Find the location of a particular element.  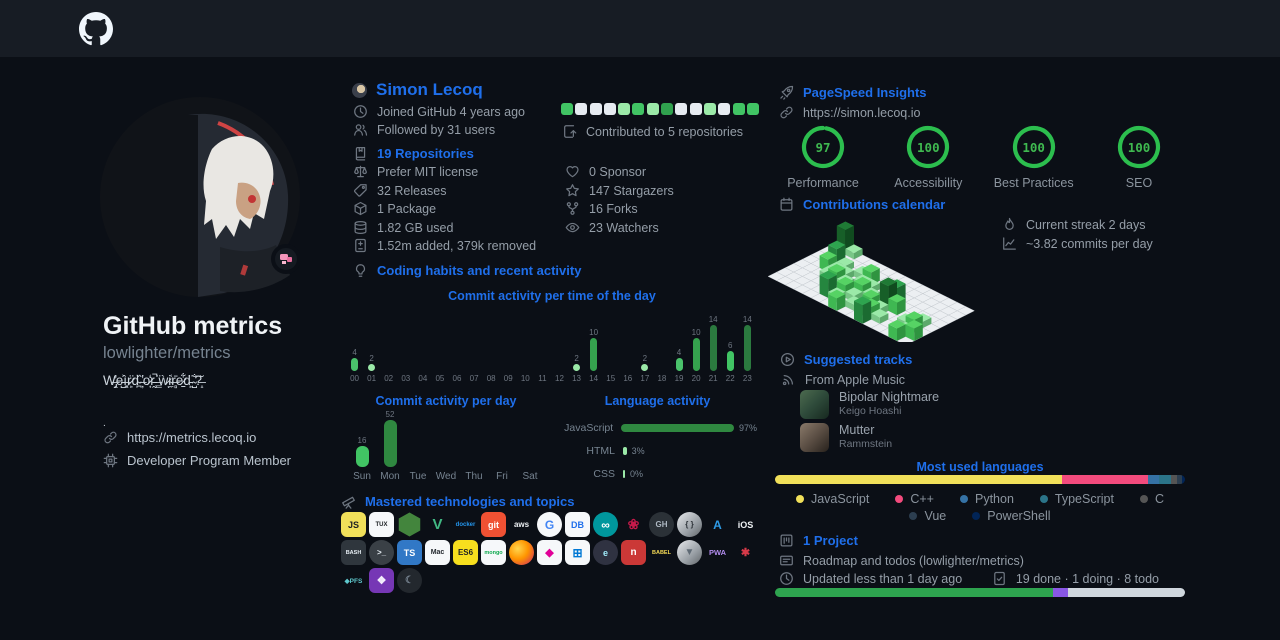

hour-column: 02 is located at coordinates (388, 344).